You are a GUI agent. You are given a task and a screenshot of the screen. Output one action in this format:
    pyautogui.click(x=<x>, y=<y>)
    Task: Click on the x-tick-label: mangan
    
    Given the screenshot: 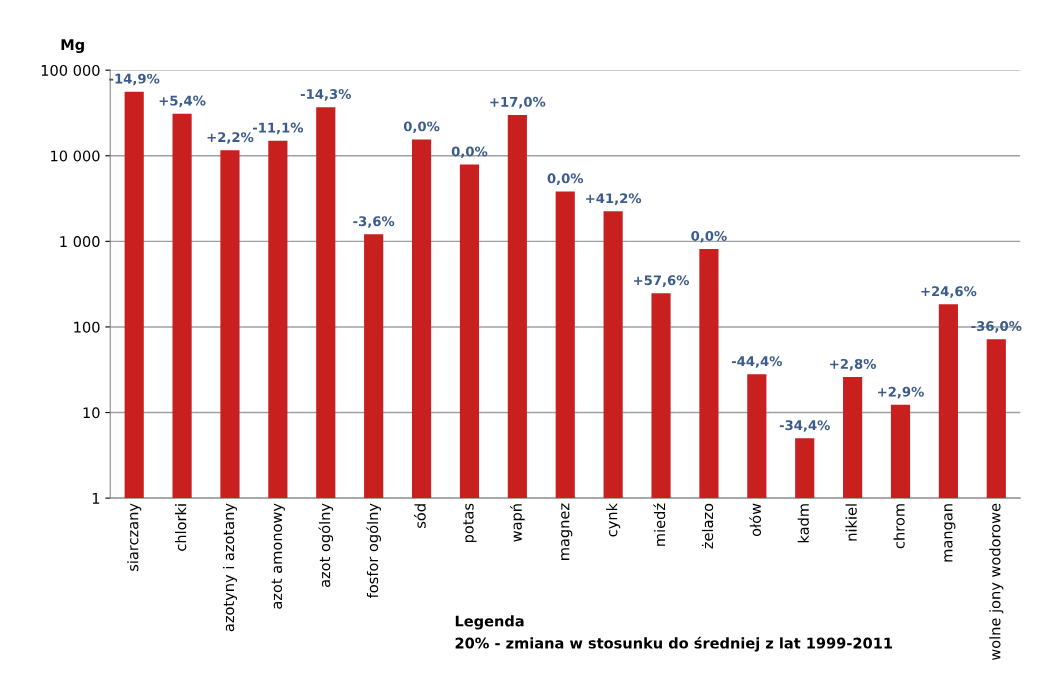 What is the action you would take?
    pyautogui.click(x=950, y=533)
    